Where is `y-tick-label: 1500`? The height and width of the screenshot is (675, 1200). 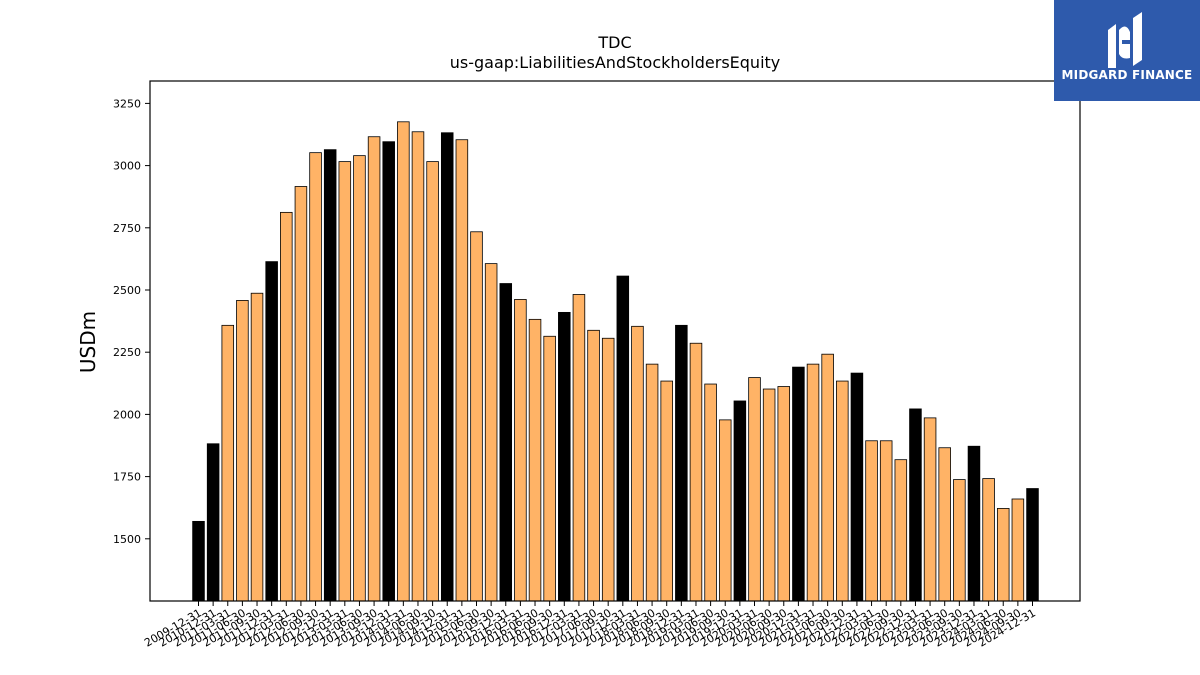
y-tick-label: 1500 is located at coordinates (127, 539).